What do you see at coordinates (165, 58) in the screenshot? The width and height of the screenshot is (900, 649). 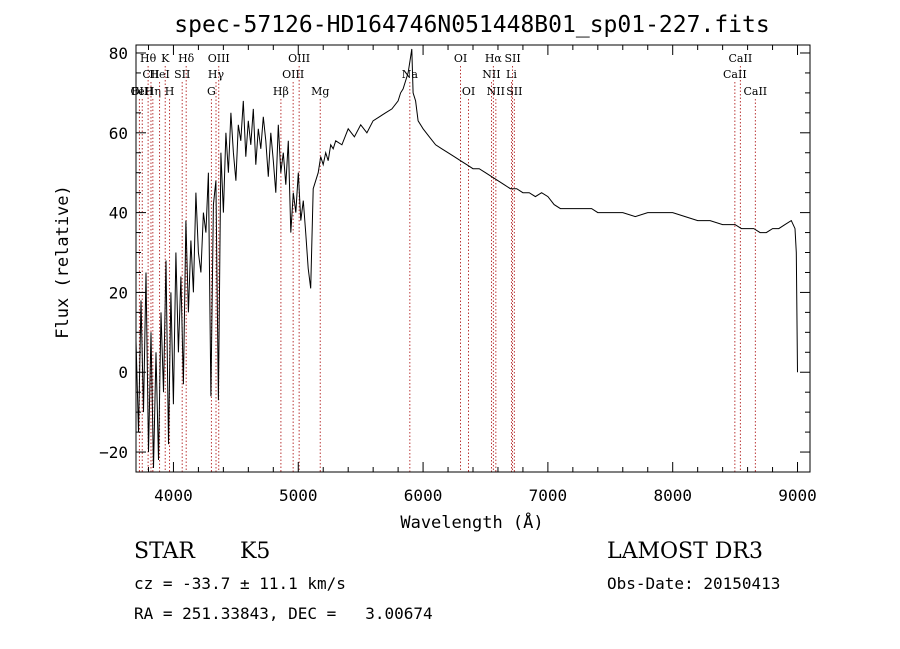 I see `spectral-line-label: K` at bounding box center [165, 58].